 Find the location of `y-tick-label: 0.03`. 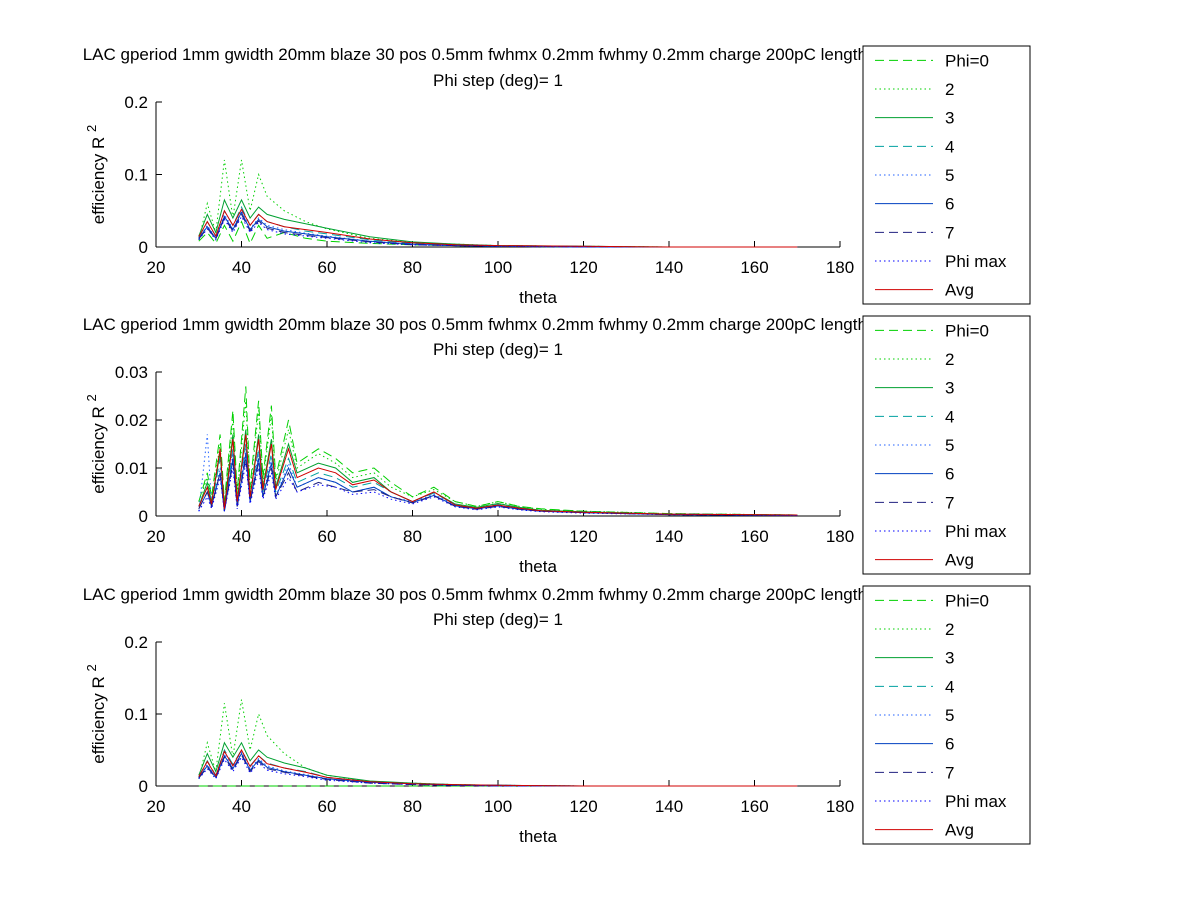

y-tick-label: 0.03 is located at coordinates (131, 372).